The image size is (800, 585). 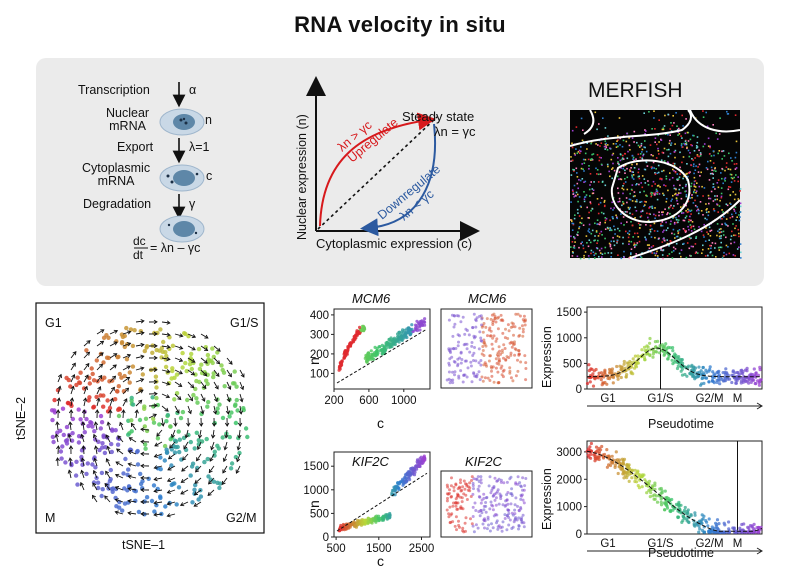 What do you see at coordinates (650, 191) in the screenshot?
I see `merfish-nucleus-outline` at bounding box center [650, 191].